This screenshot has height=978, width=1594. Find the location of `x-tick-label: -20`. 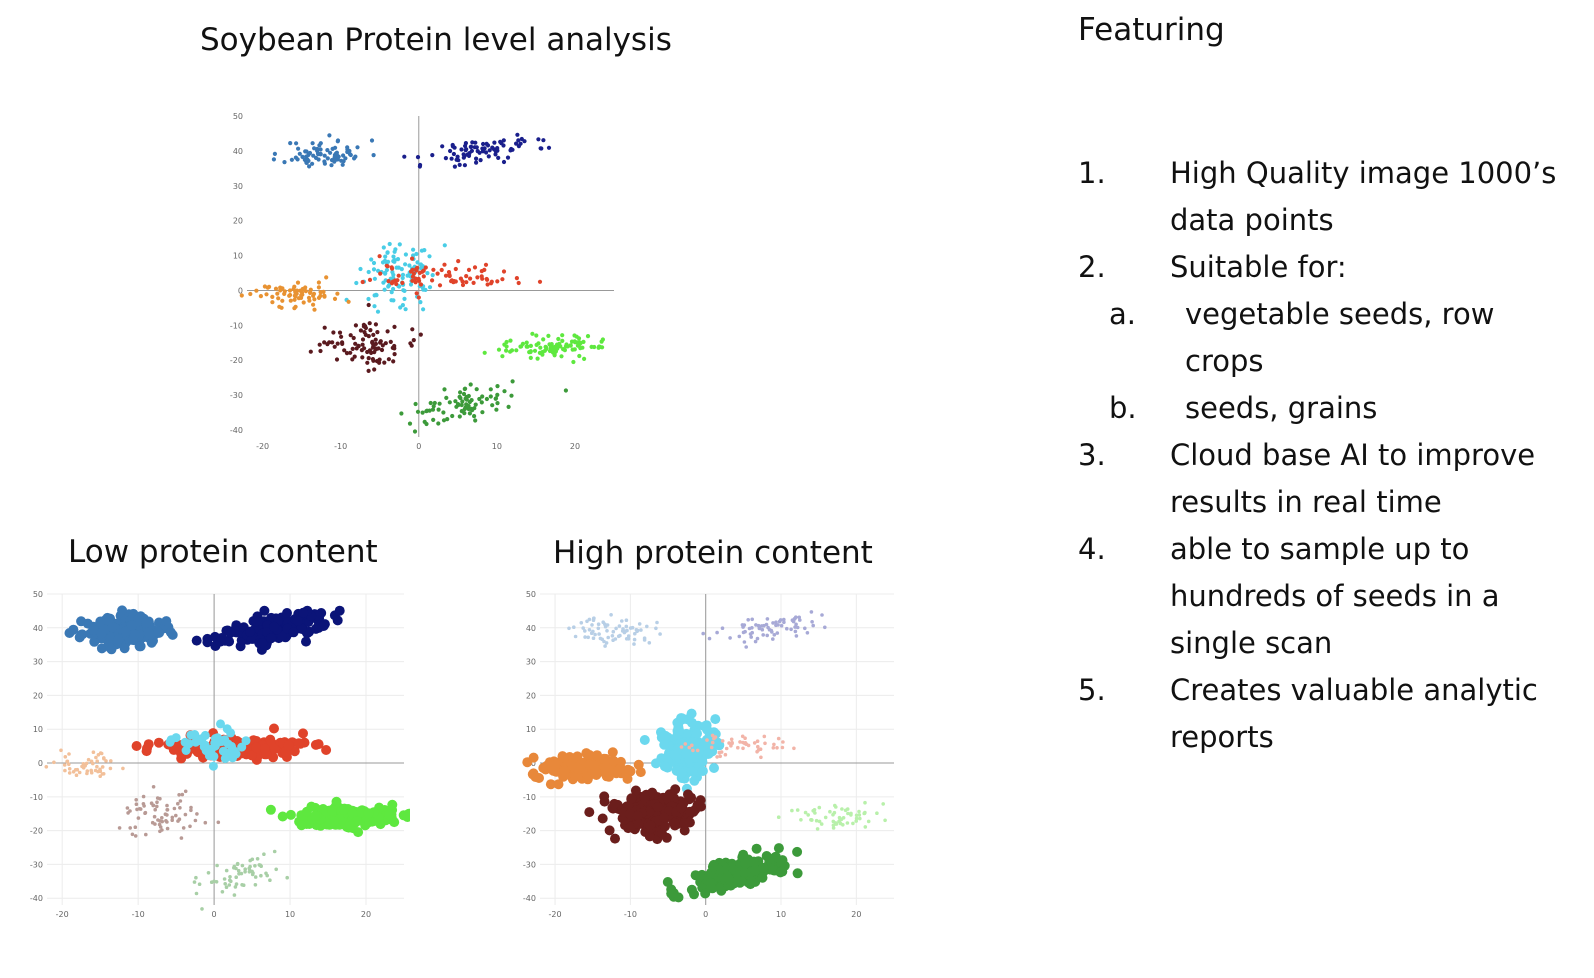

x-tick-label: -20 is located at coordinates (62, 914).